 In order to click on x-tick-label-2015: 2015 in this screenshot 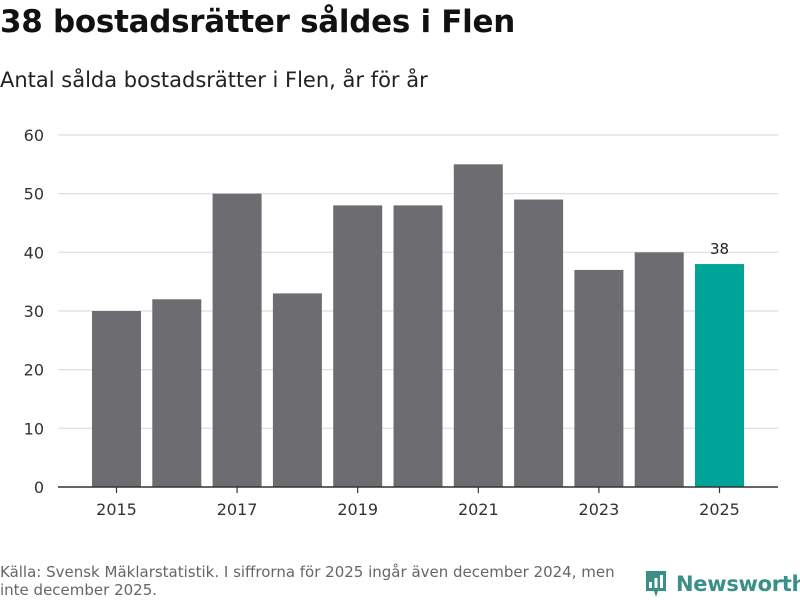, I will do `click(116, 509)`.